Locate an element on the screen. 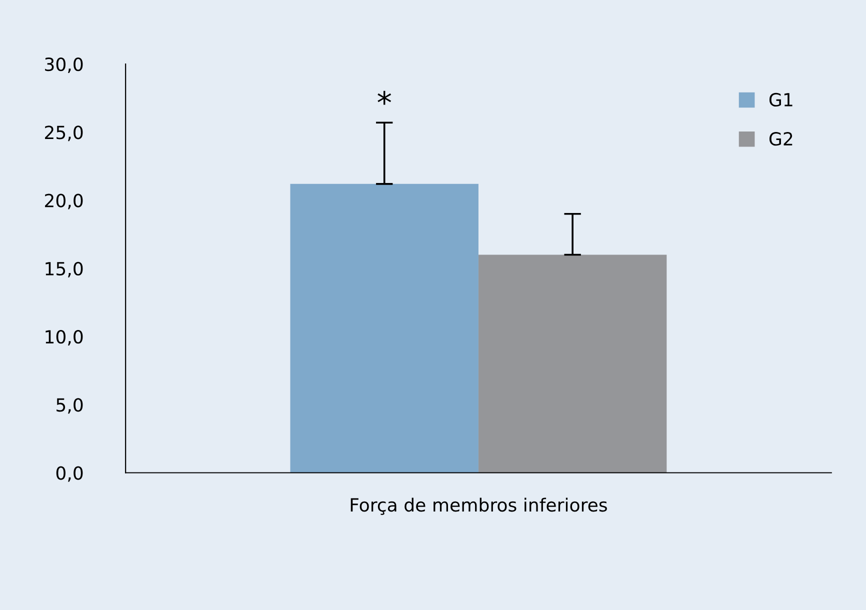 The width and height of the screenshot is (866, 610). x-tick-label: Força de membros inferiores is located at coordinates (478, 506).